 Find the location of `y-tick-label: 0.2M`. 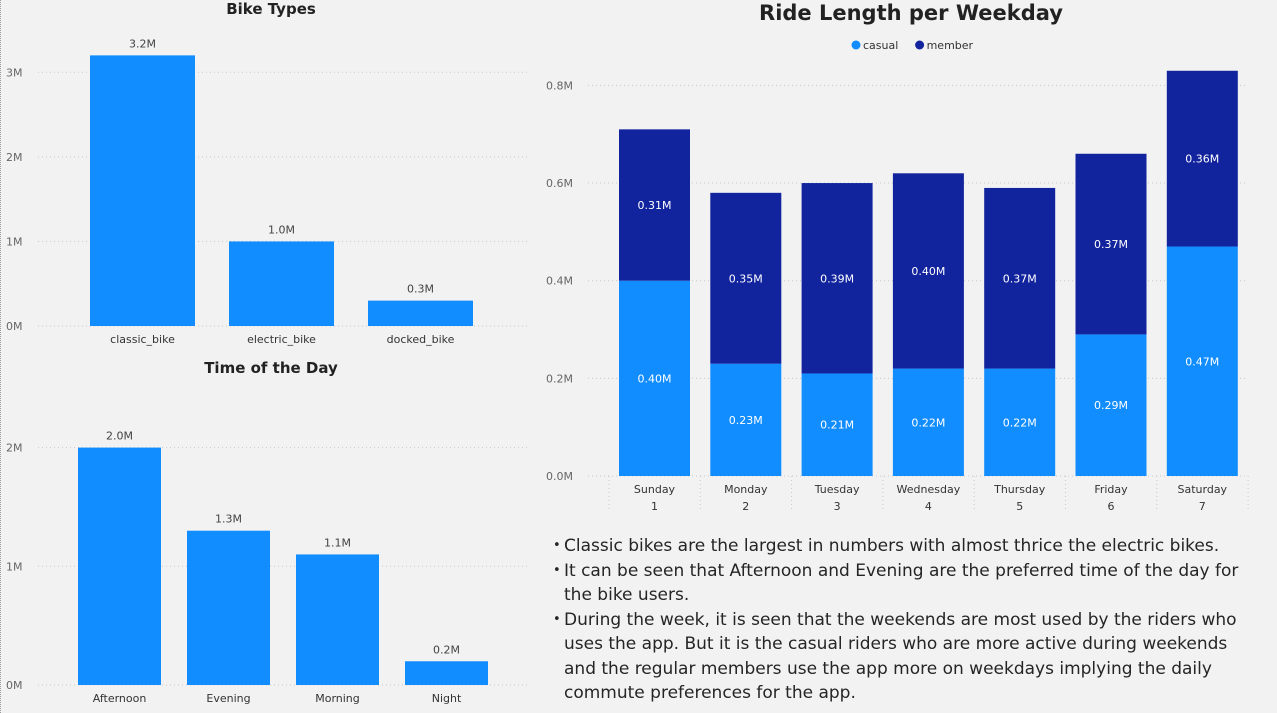

y-tick-label: 0.2M is located at coordinates (559, 378).